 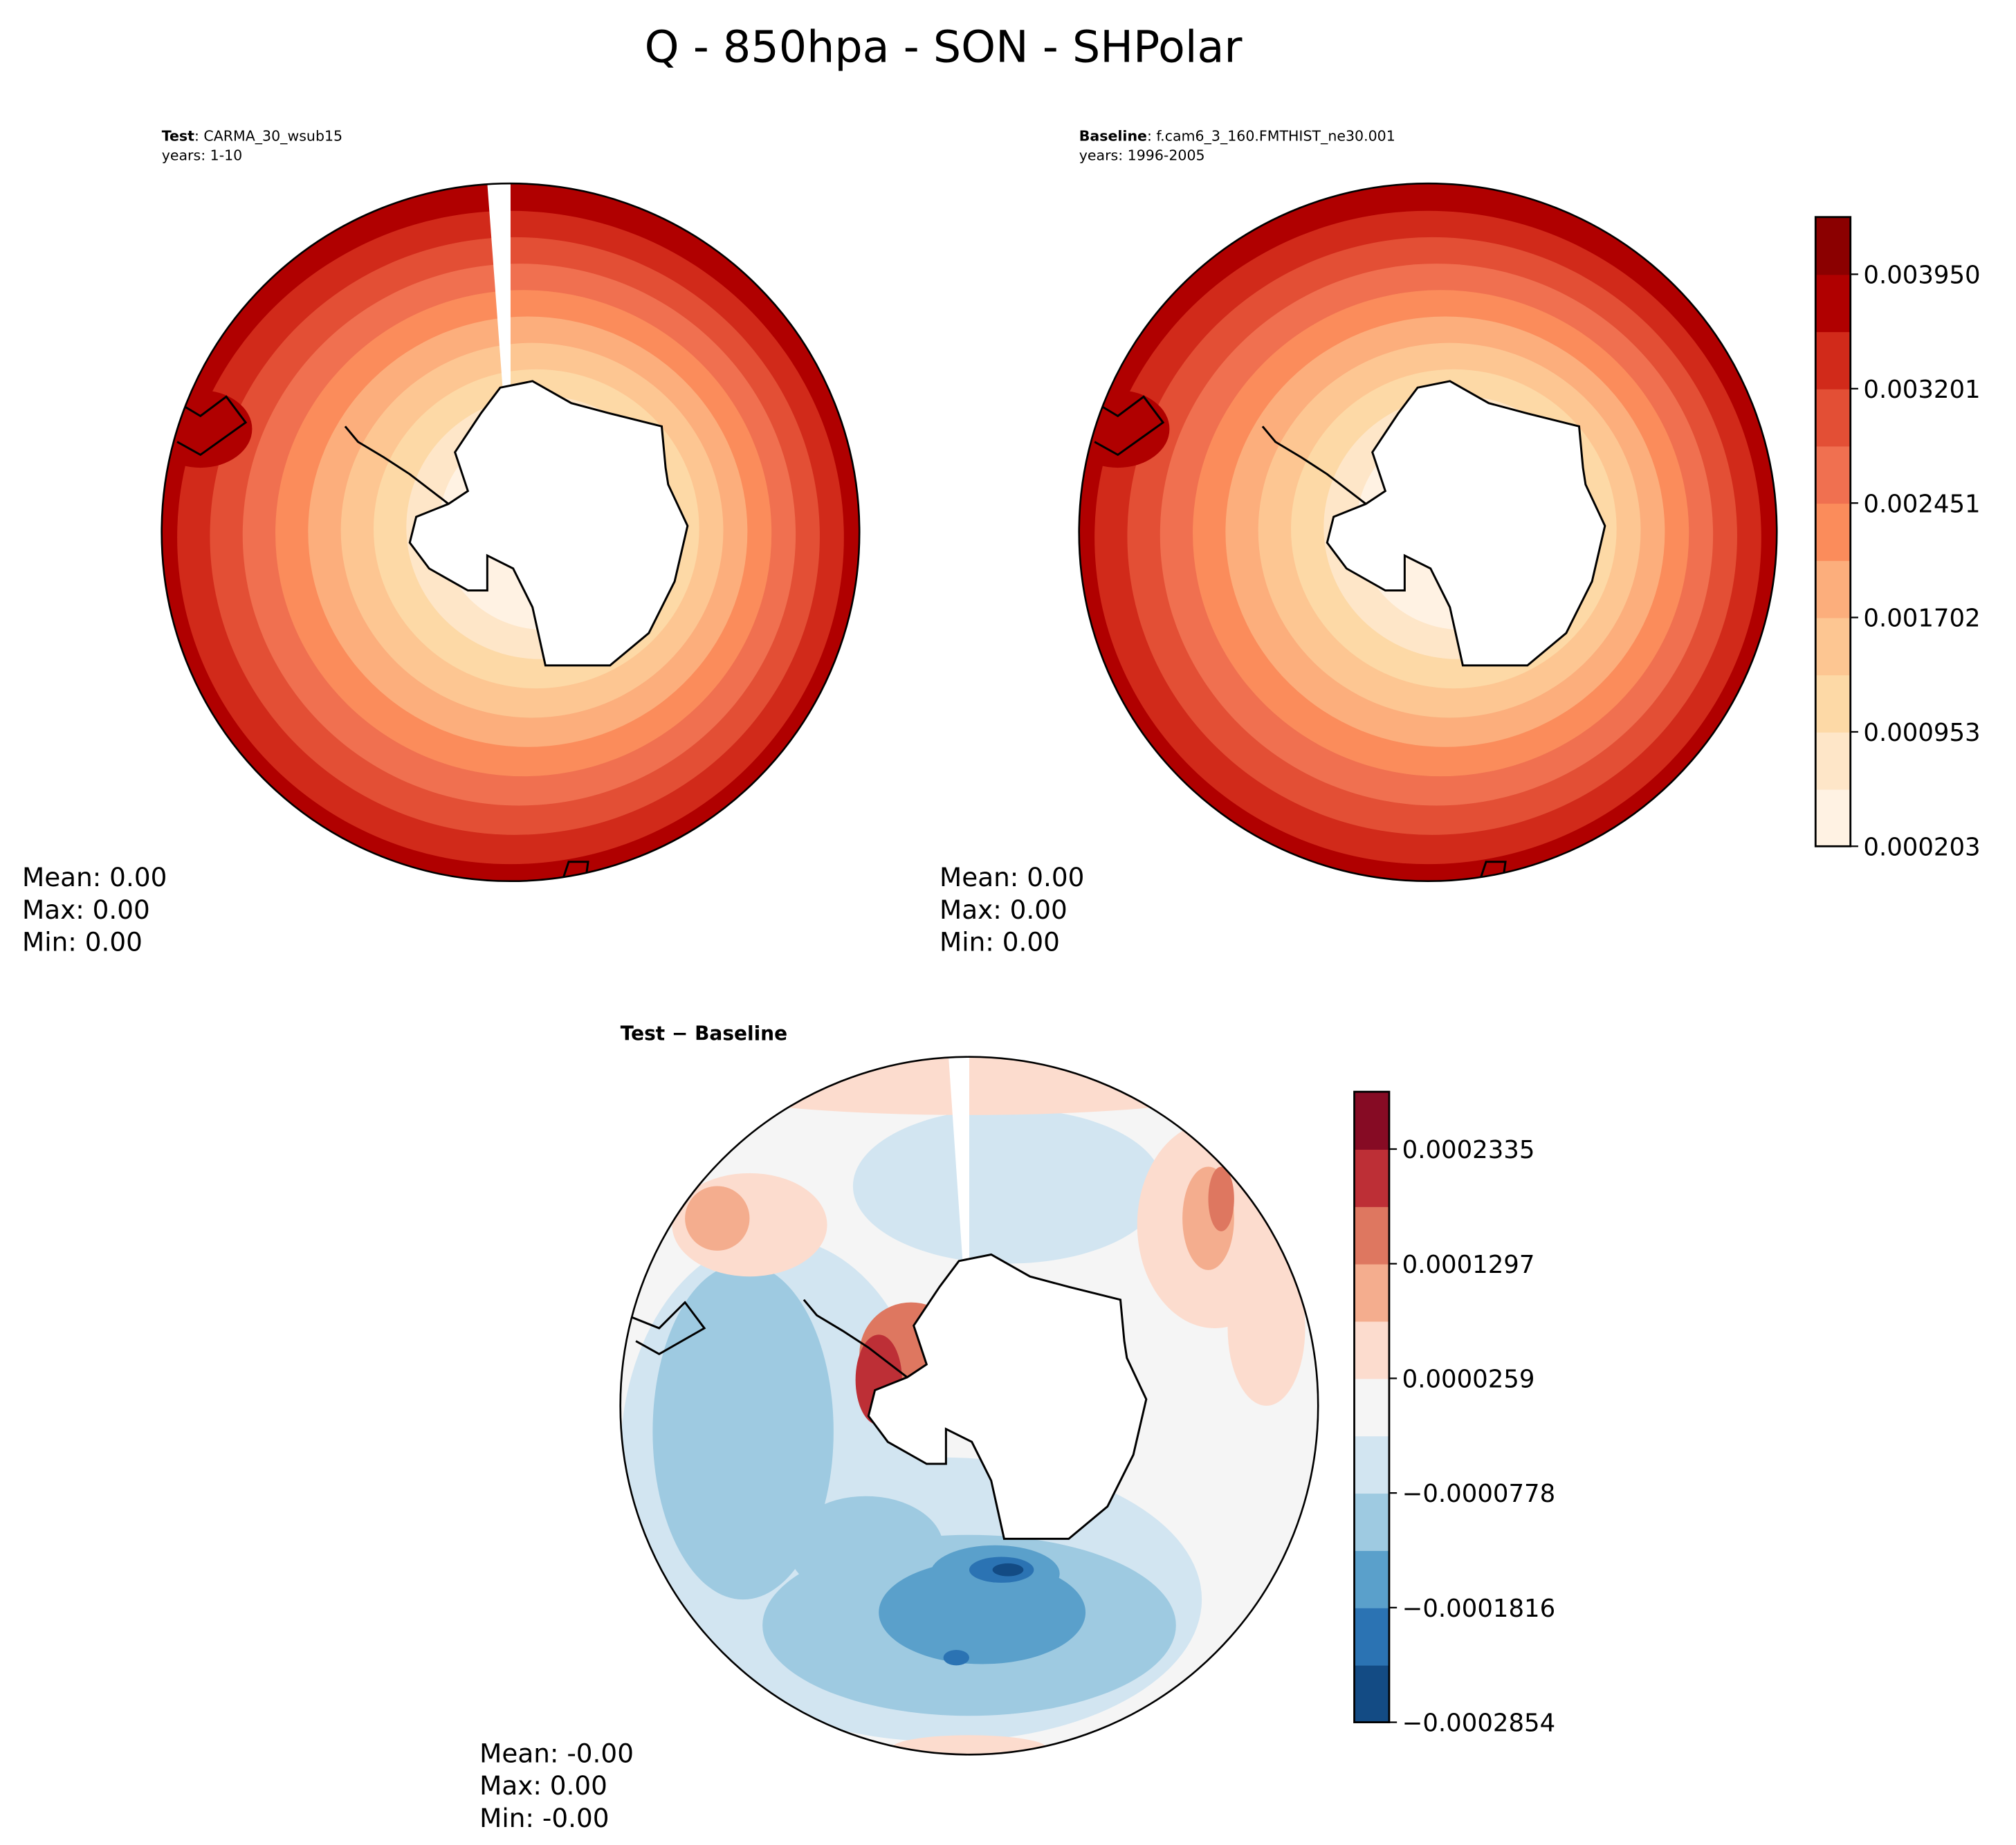 I want to click on colorbar-main-frame, so click(x=1833, y=532).